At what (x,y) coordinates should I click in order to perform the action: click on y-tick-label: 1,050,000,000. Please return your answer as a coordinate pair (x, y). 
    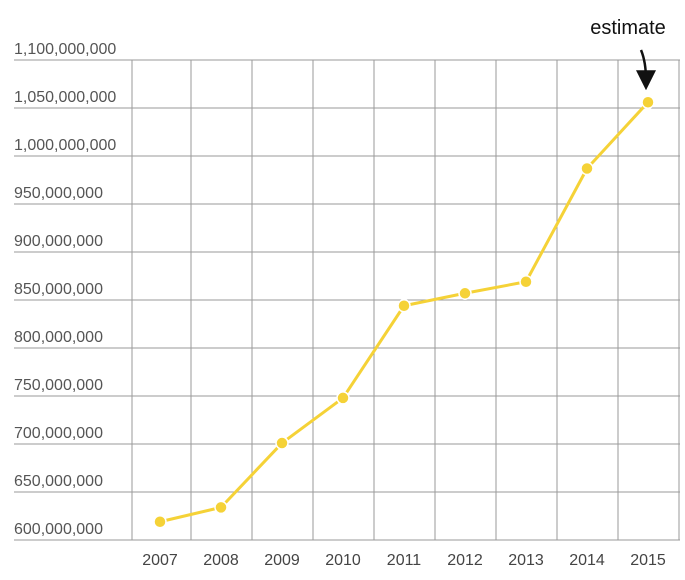
    Looking at the image, I should click on (65, 97).